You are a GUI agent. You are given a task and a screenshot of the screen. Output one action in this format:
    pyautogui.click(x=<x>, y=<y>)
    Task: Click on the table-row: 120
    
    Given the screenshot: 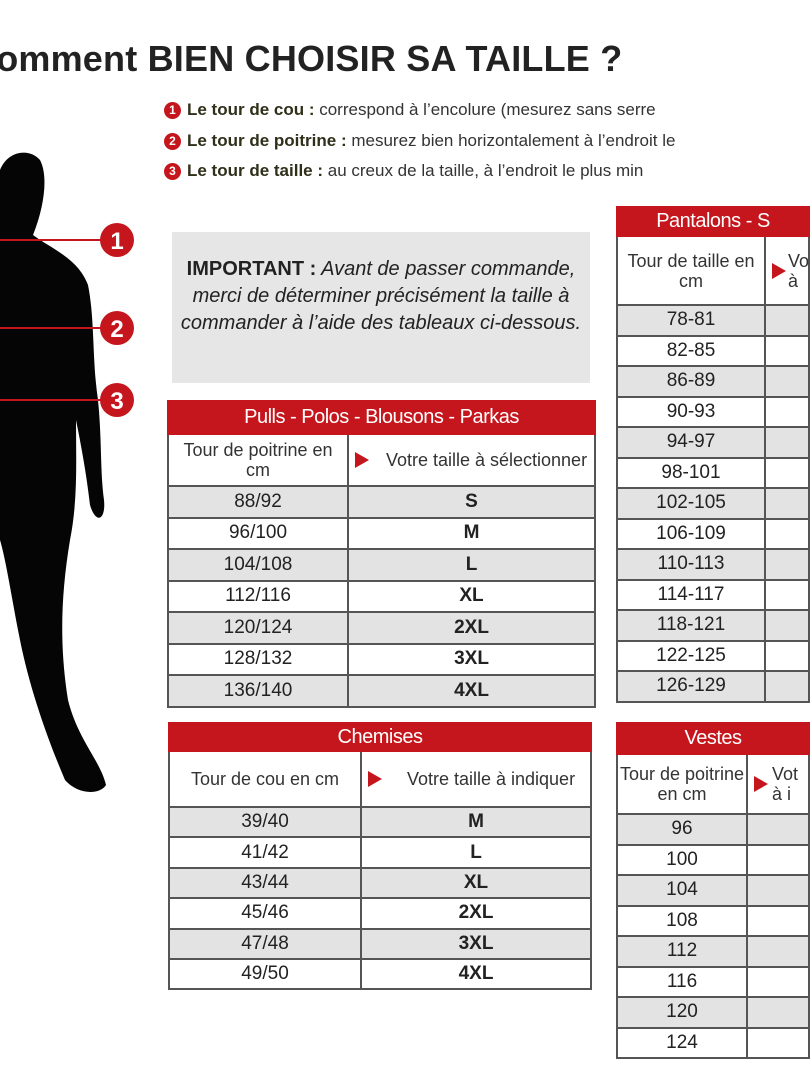 What is the action you would take?
    pyautogui.click(x=713, y=1012)
    